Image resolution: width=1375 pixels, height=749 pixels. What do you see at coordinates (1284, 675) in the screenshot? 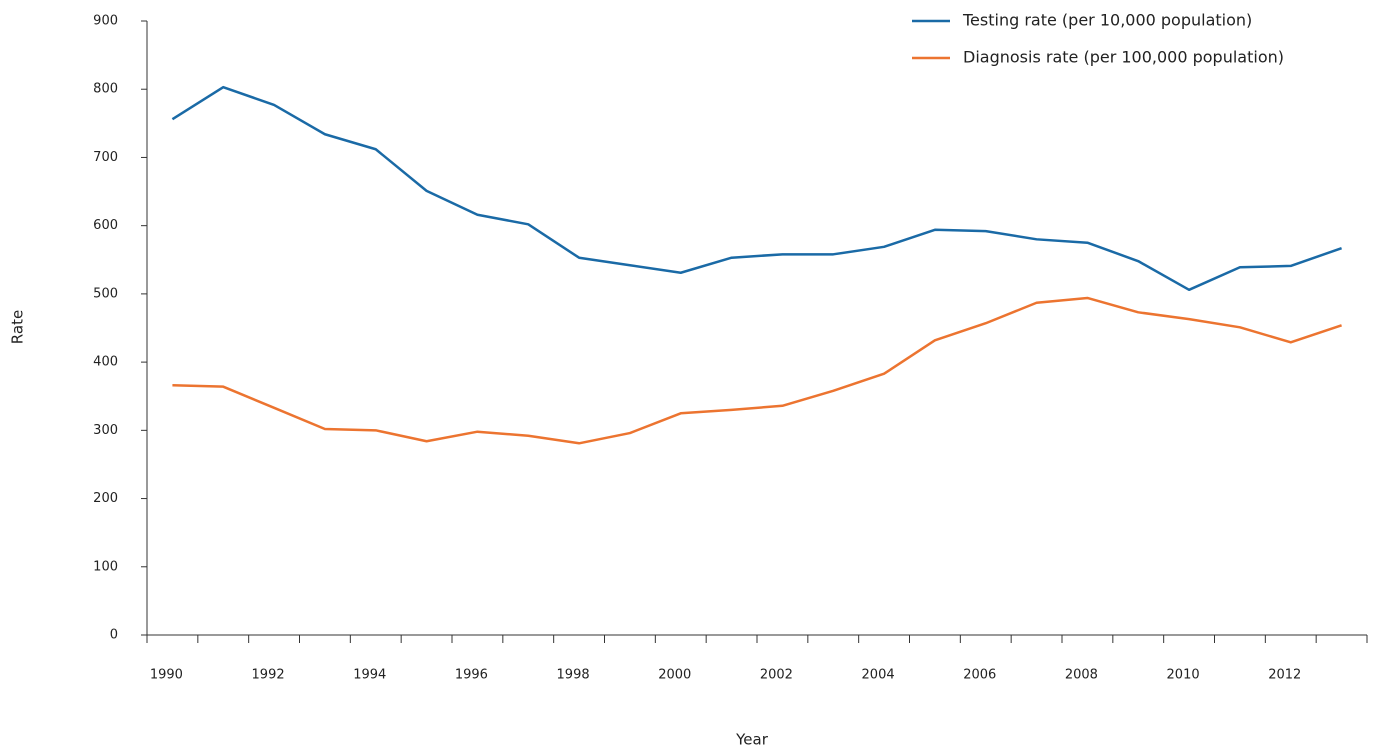
I see `x-tick-label: 2012` at bounding box center [1284, 675].